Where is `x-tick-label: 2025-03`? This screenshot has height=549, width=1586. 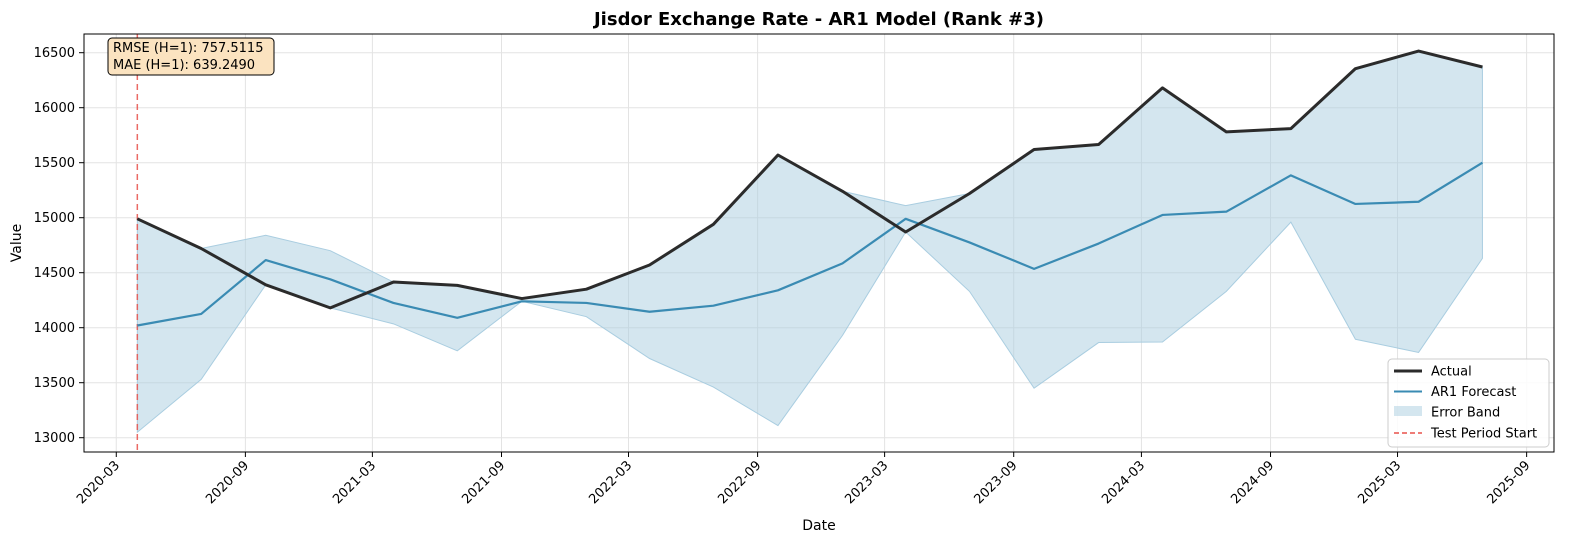 x-tick-label: 2025-03 is located at coordinates (1379, 482).